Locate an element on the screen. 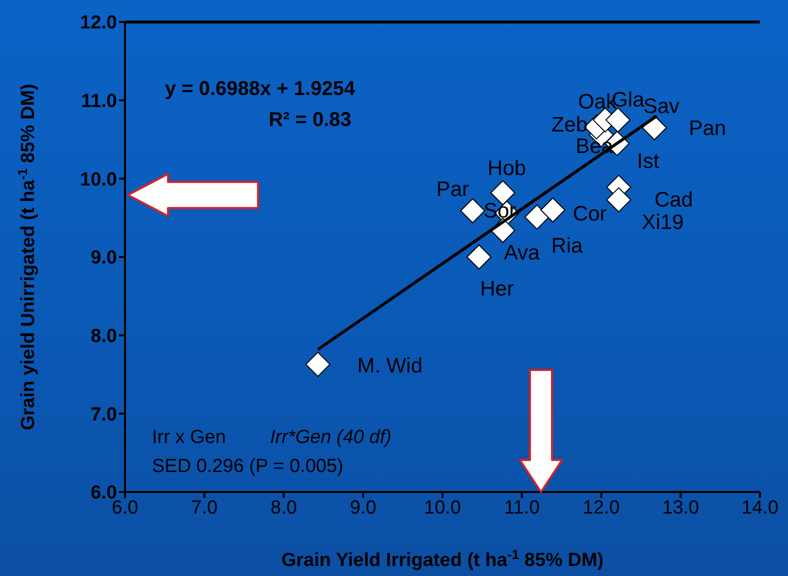 The height and width of the screenshot is (576, 788). annotation: Irr x Gen is located at coordinates (189, 437).